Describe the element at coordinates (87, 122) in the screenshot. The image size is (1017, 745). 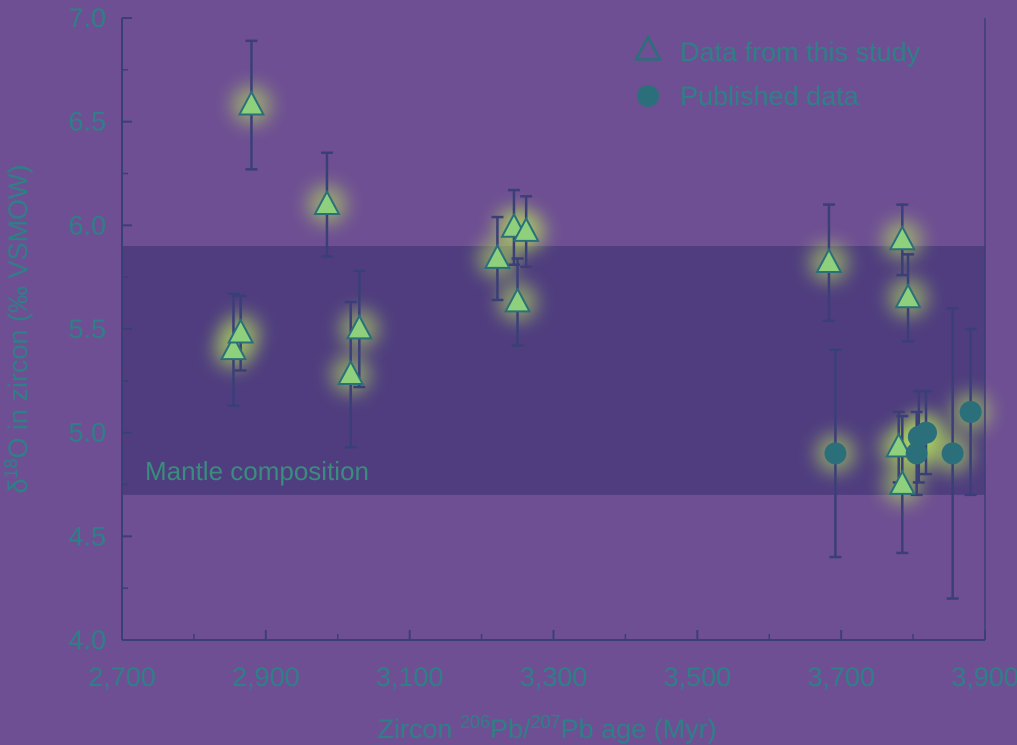
I see `y-tick-label: 6.5` at that location.